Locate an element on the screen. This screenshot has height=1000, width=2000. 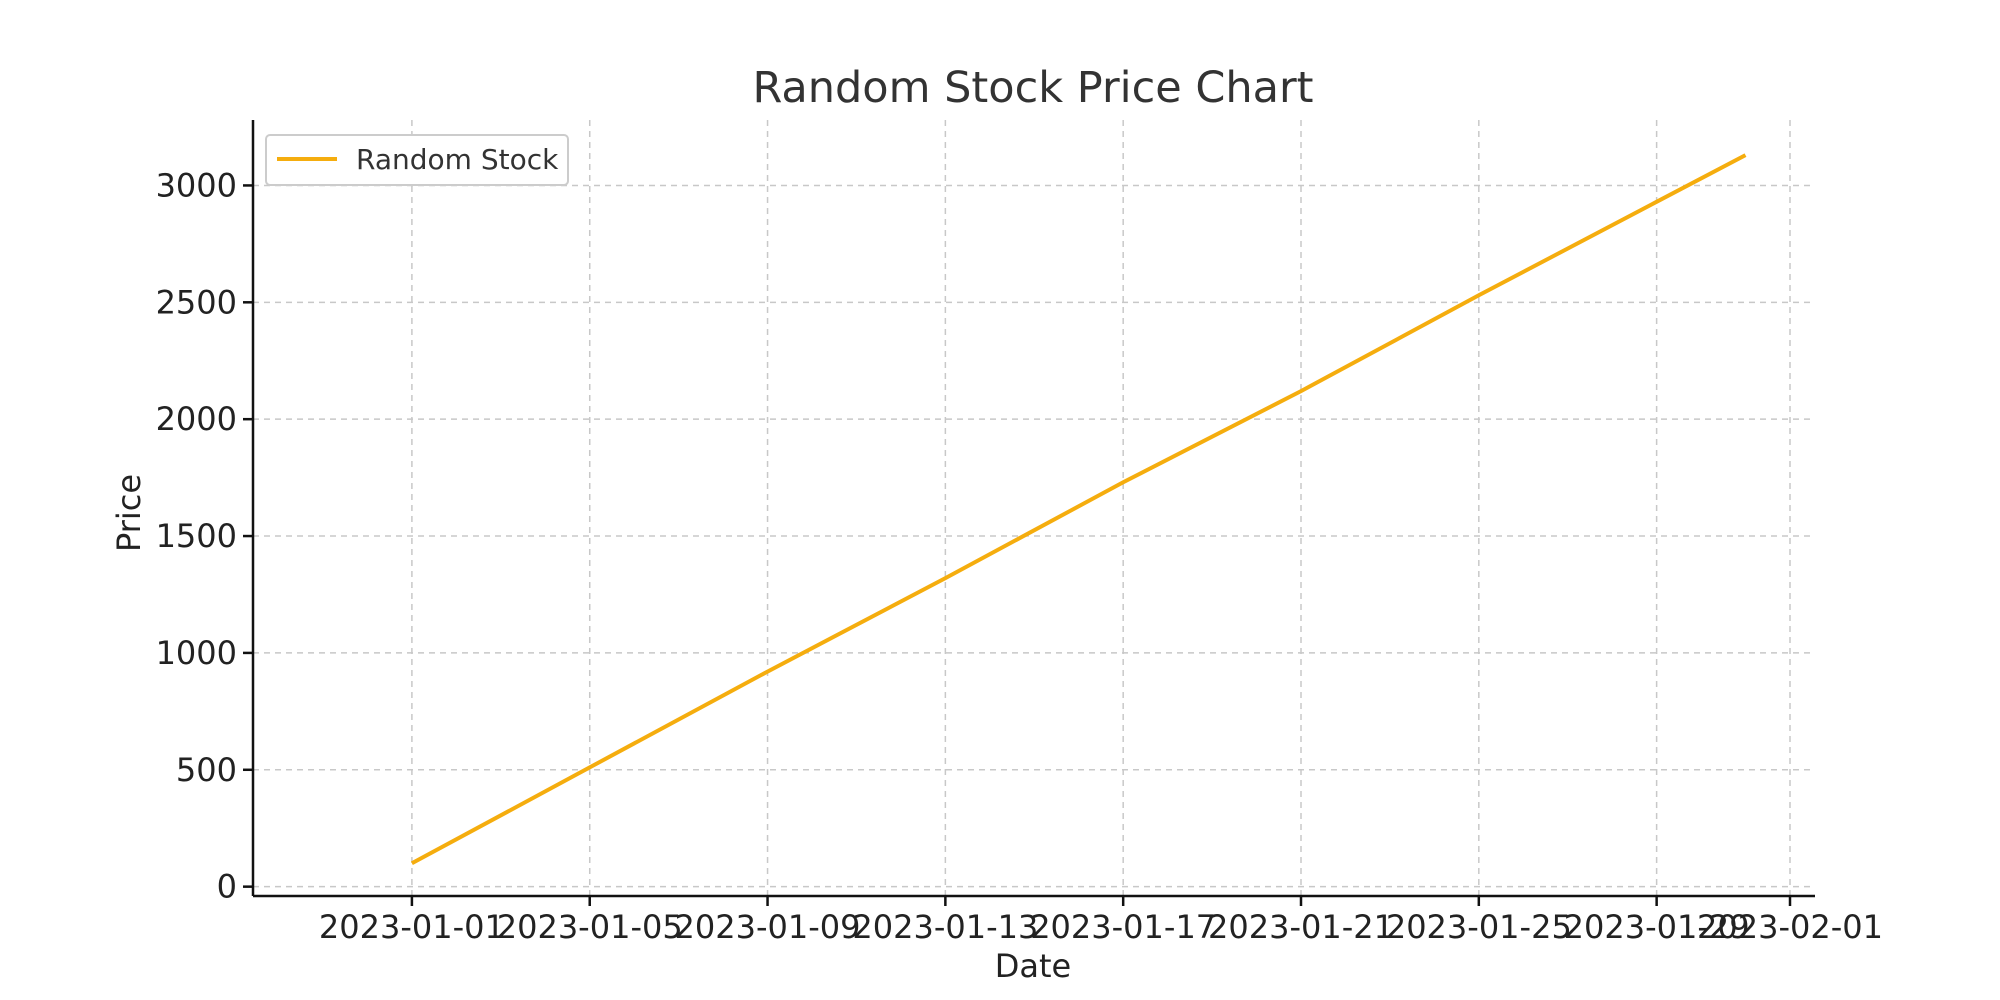
x-axis-label: Date is located at coordinates (1033, 966).